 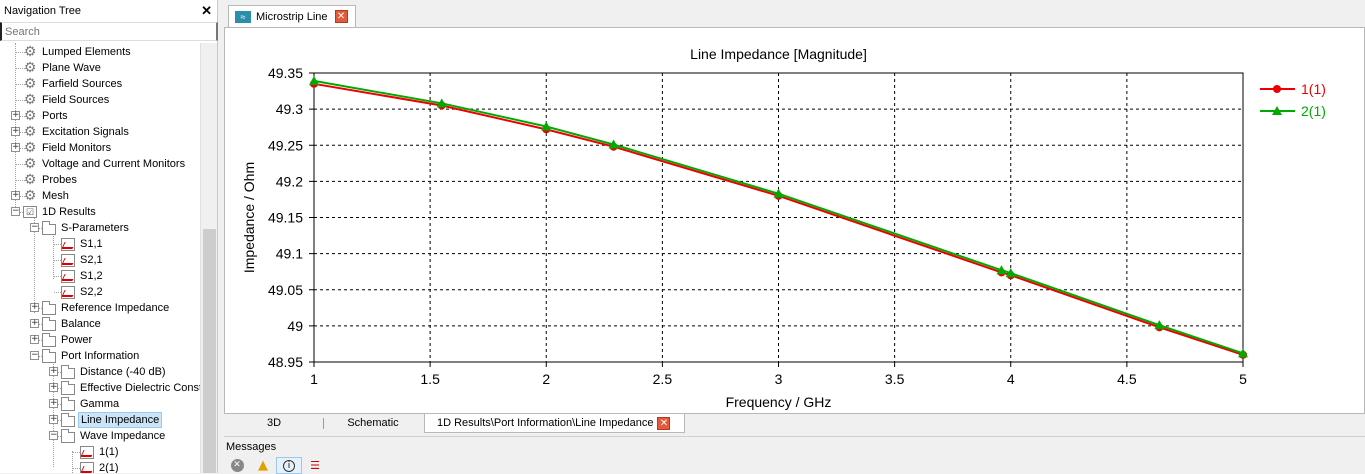 What do you see at coordinates (100, 324) in the screenshot?
I see `tree-item: + Balance` at bounding box center [100, 324].